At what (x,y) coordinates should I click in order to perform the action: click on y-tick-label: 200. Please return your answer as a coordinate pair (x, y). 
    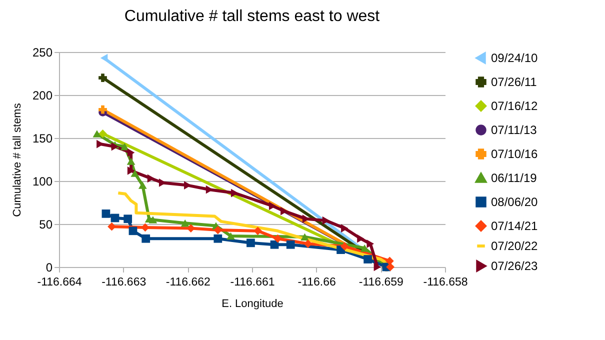
    Looking at the image, I should click on (42, 95).